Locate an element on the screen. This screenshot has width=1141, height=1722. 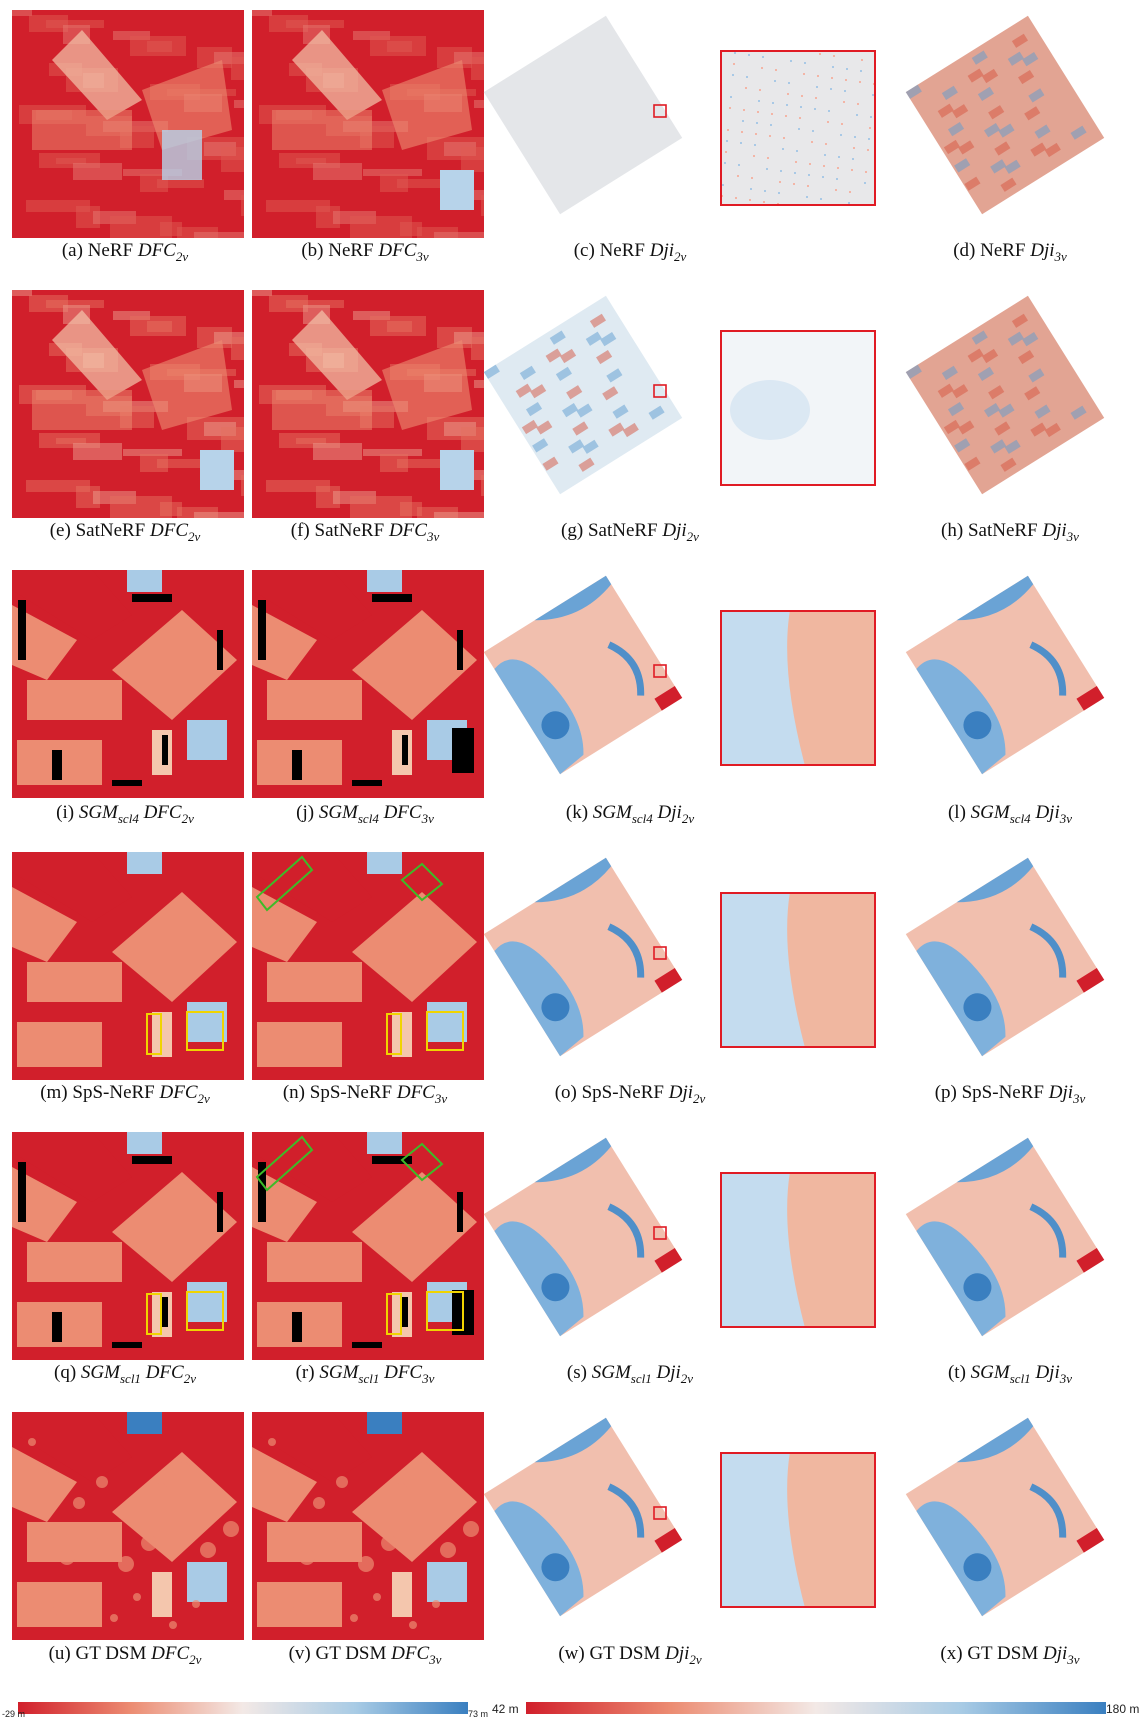
caption-r: (r) SGMscl1 DFC3v is located at coordinates (365, 1374).